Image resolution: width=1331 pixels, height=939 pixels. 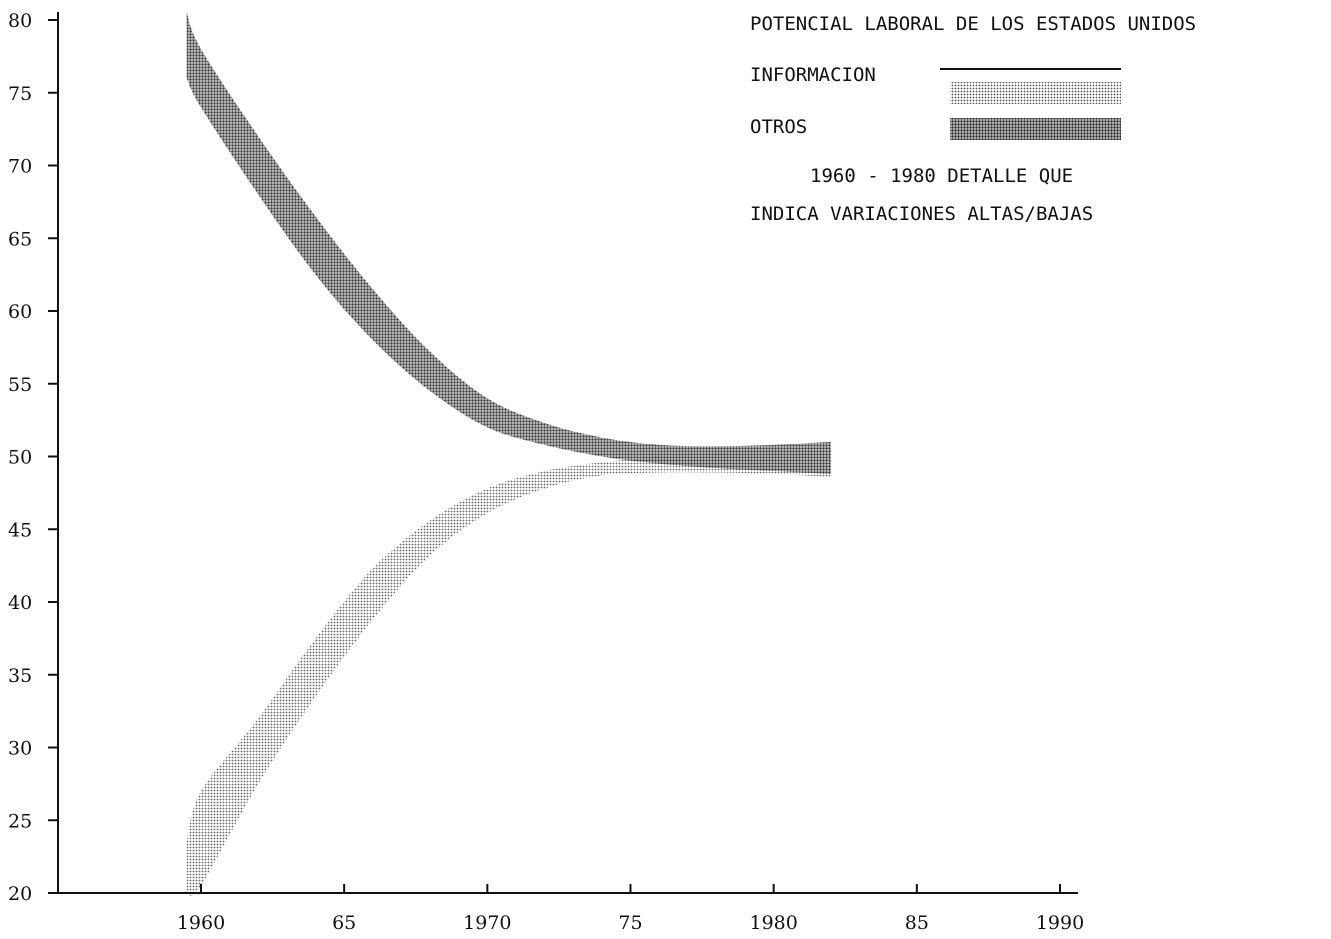 I want to click on x-axis-ticks: 1960 65 1970 75 1980 85 1990, so click(x=630, y=909).